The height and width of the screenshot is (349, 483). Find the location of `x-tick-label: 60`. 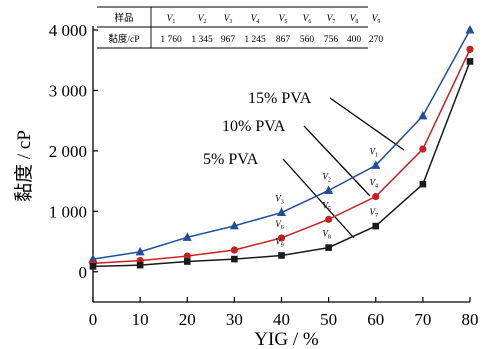

x-tick-label: 60 is located at coordinates (375, 319).